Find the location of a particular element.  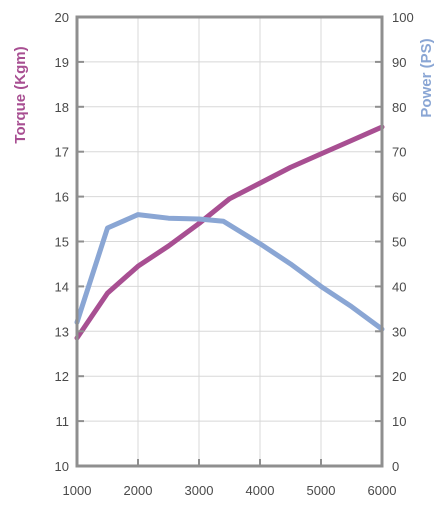

x-tick-label: 2000 is located at coordinates (138, 490).